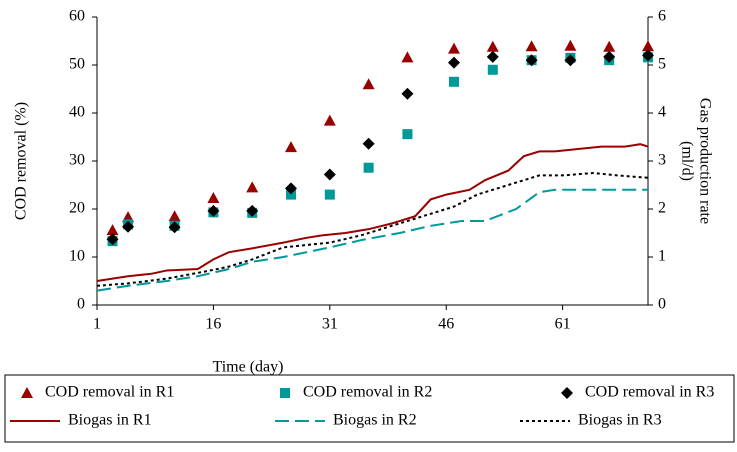  Describe the element at coordinates (213, 324) in the screenshot. I see `x-tick-label: 16` at that location.